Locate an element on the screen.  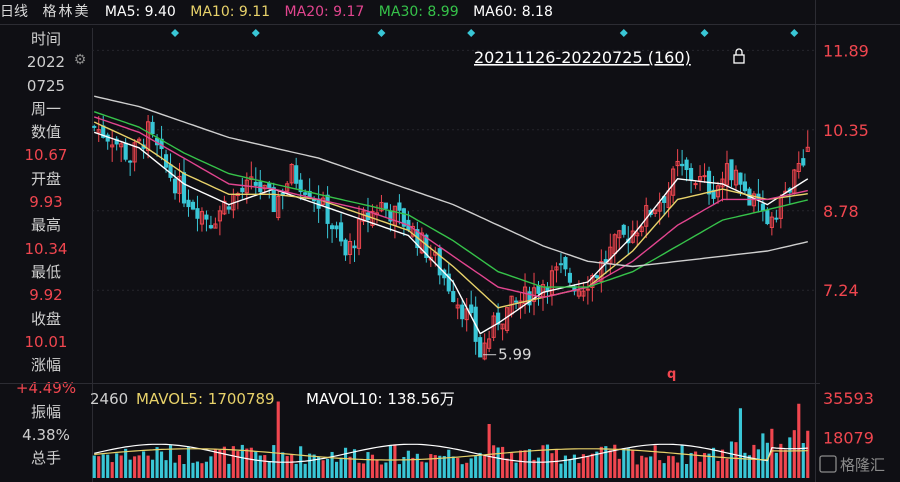
sidebar-value: 4.38% is located at coordinates (46, 435).